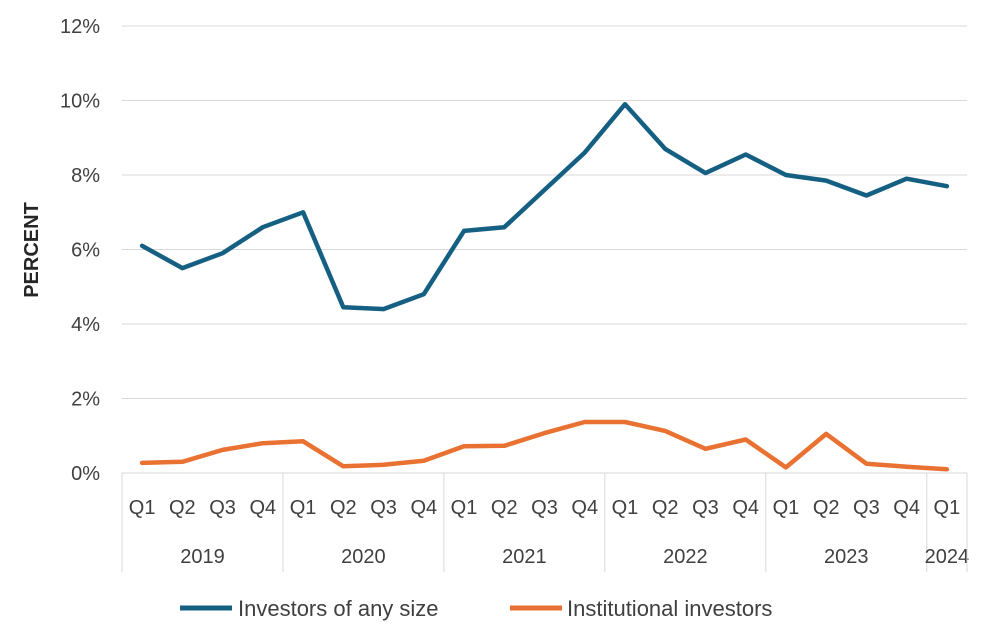 The width and height of the screenshot is (995, 636). I want to click on x-group-label: 2021, so click(524, 557).